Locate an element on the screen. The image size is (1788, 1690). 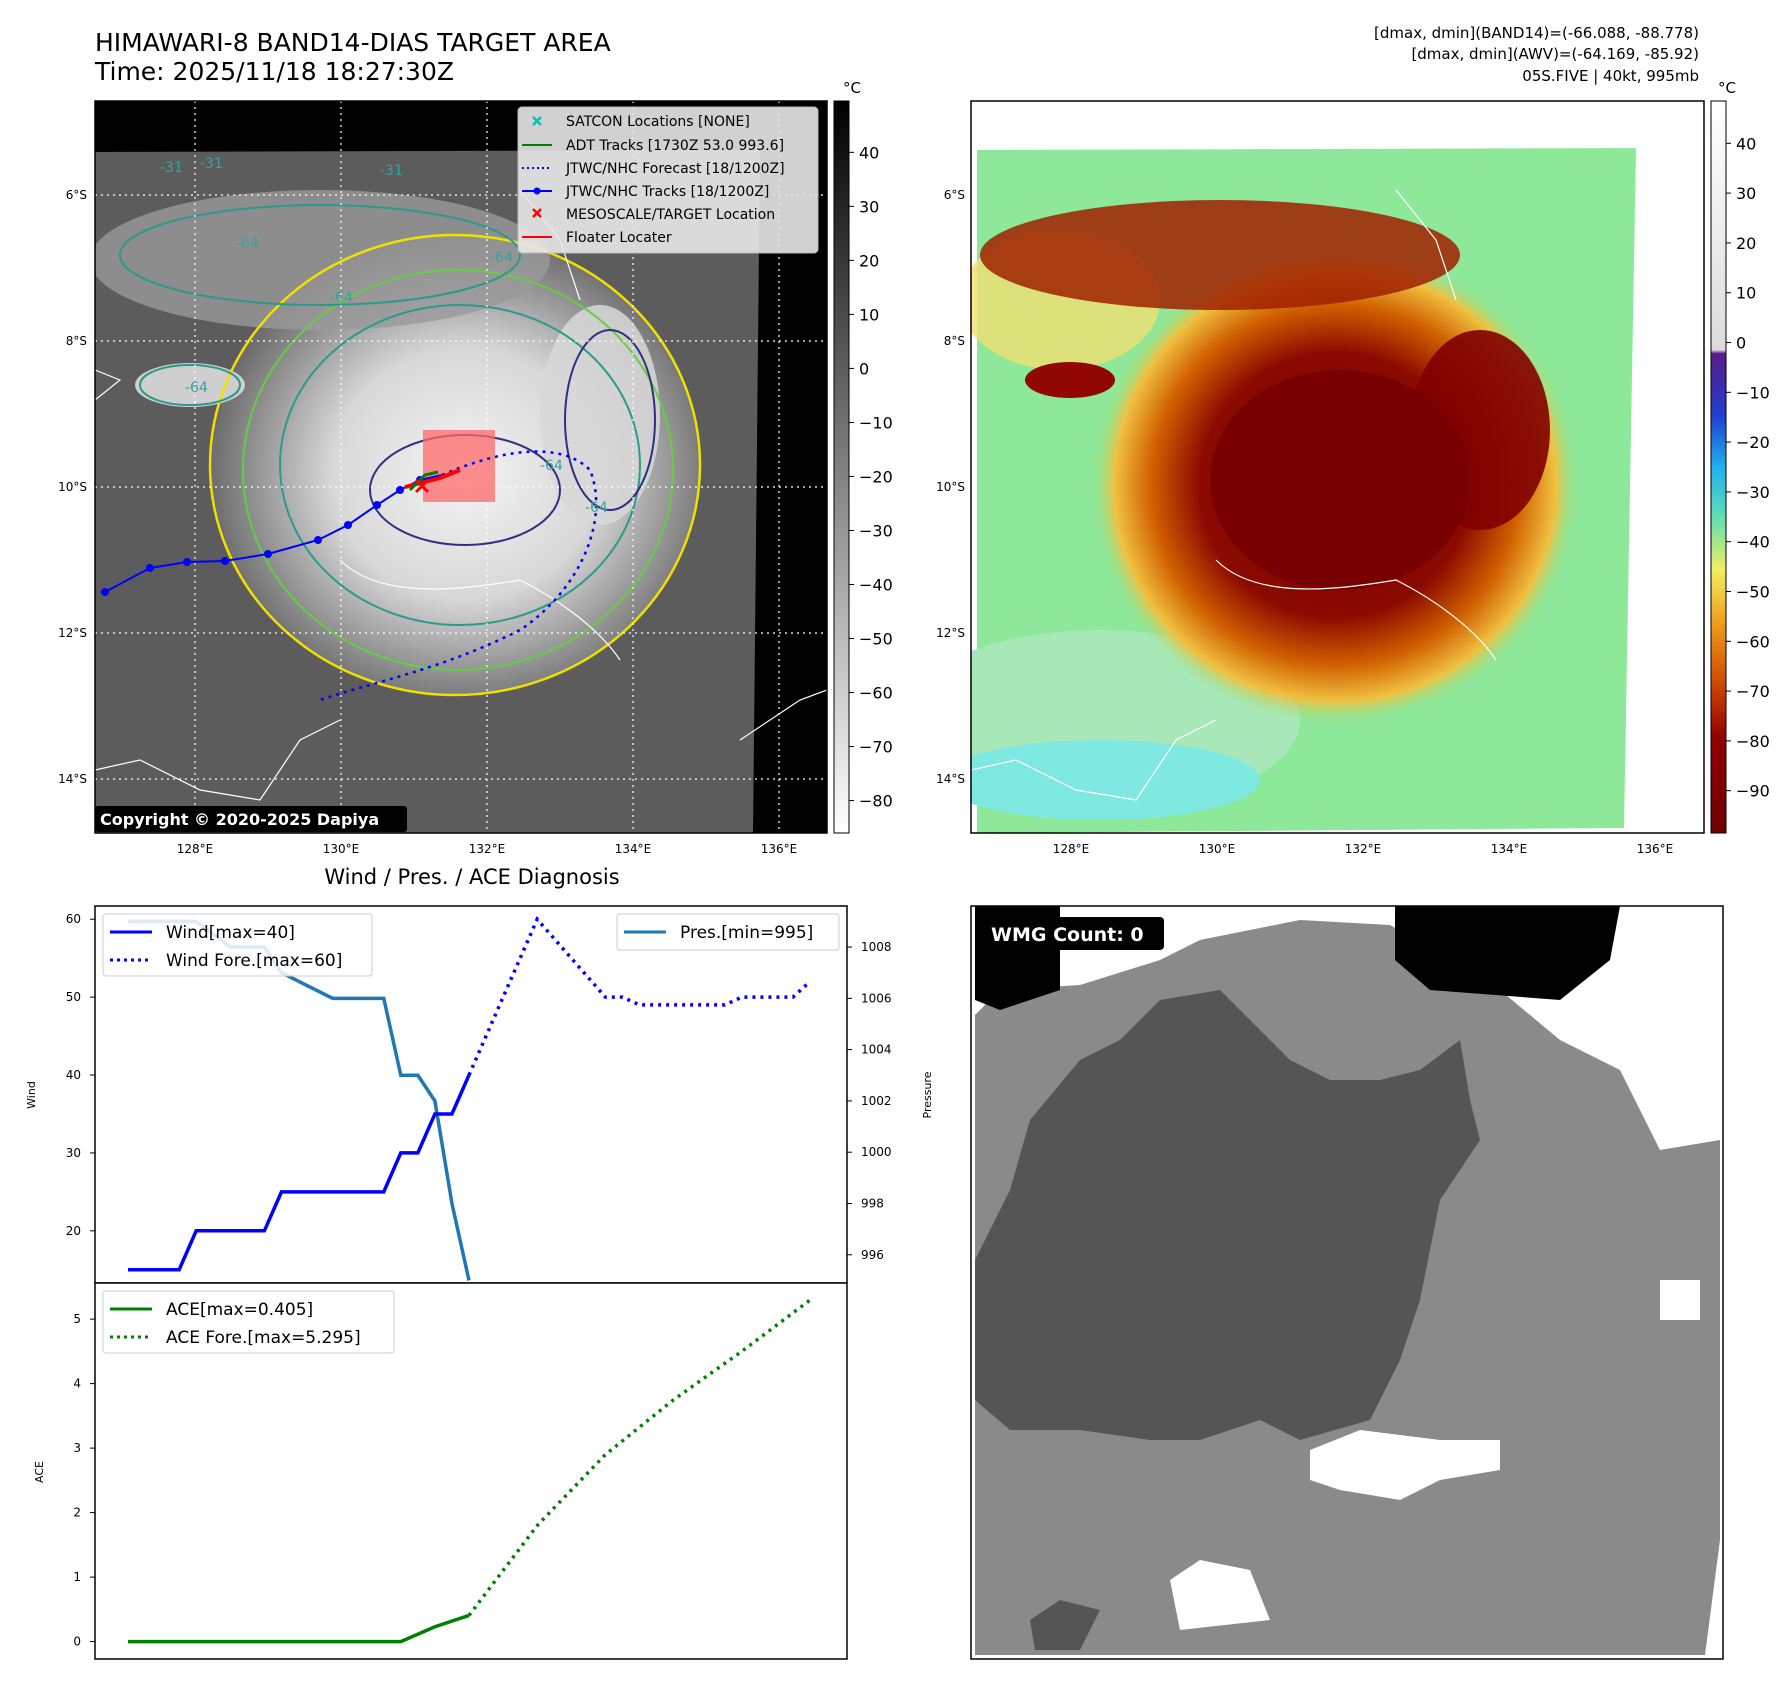
diagnosis-title: Wind / Pres. / ACE Diagnosis is located at coordinates (471, 877).